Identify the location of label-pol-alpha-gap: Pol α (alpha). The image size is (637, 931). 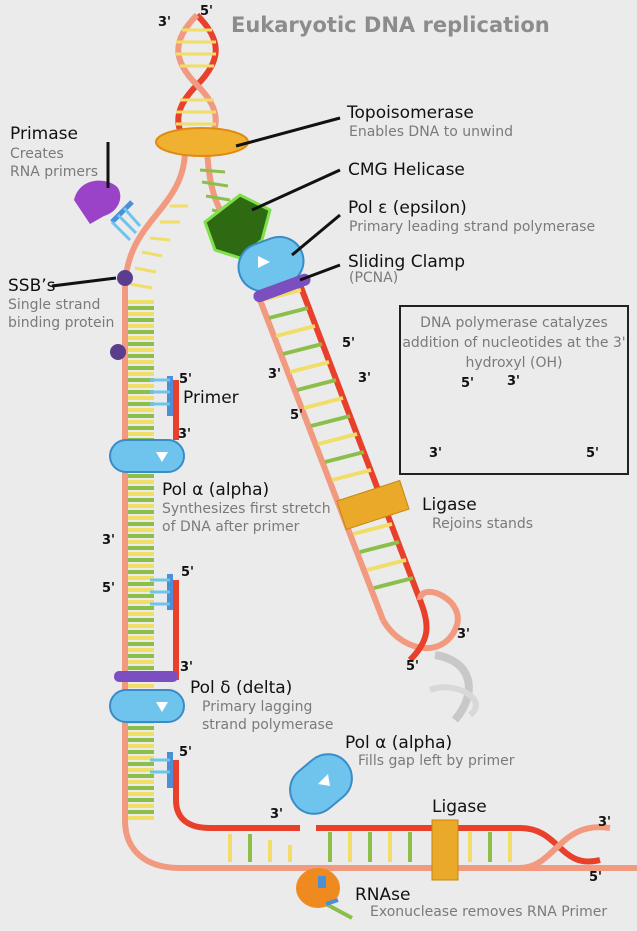
(399, 743).